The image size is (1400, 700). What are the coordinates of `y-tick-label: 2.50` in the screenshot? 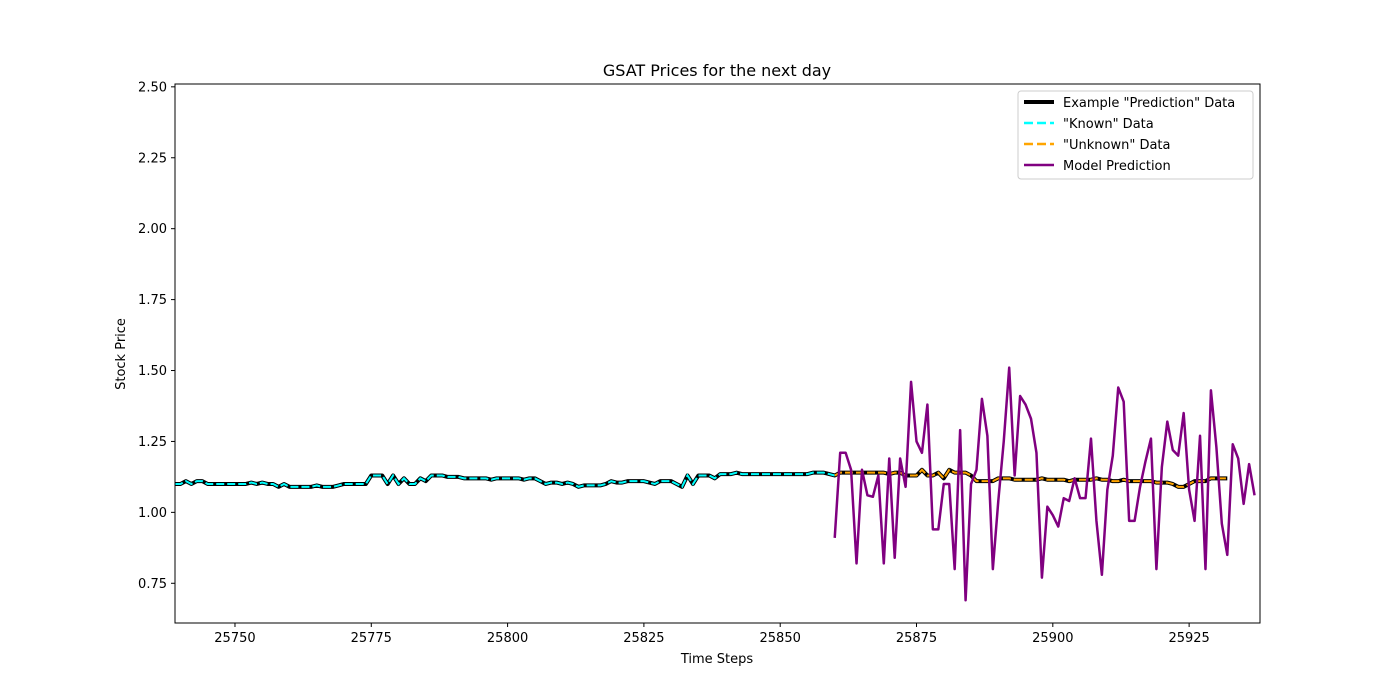 It's located at (152, 87).